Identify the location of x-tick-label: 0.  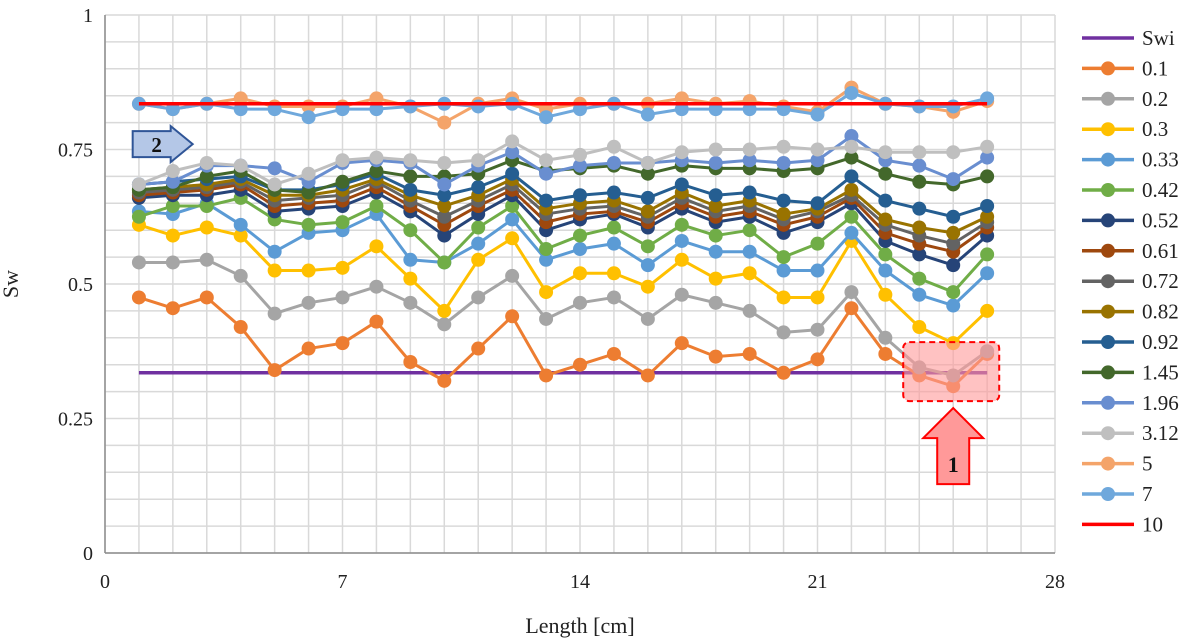
(105, 582).